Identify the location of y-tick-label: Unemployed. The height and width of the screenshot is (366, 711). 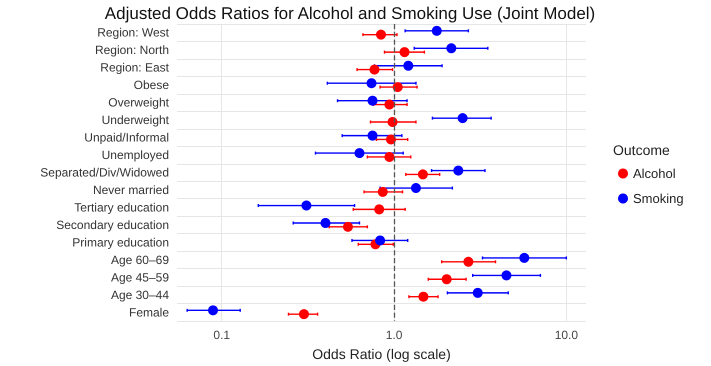
(135, 155).